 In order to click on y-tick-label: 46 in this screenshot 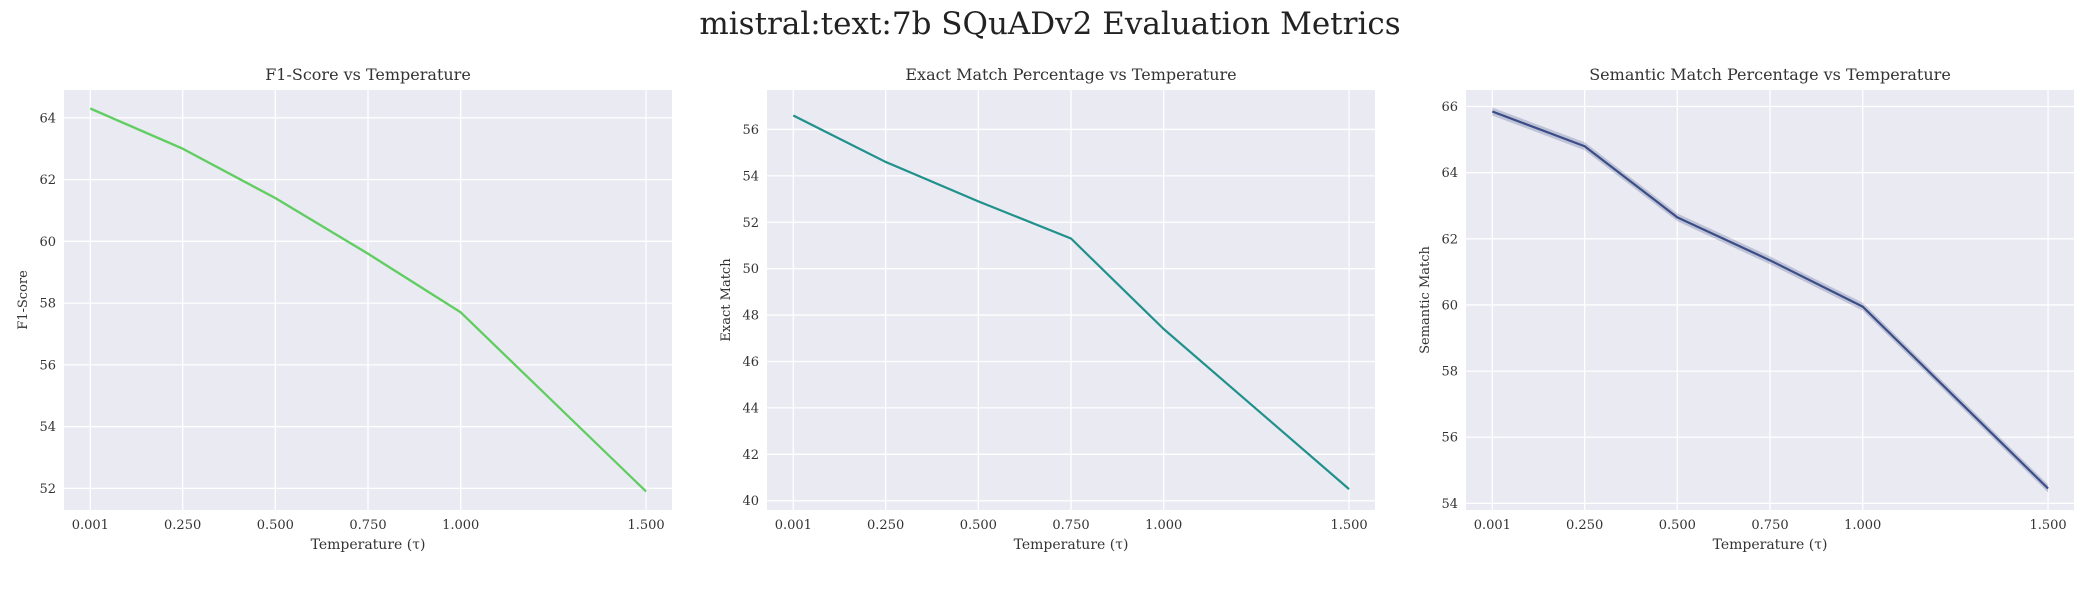, I will do `click(750, 362)`.